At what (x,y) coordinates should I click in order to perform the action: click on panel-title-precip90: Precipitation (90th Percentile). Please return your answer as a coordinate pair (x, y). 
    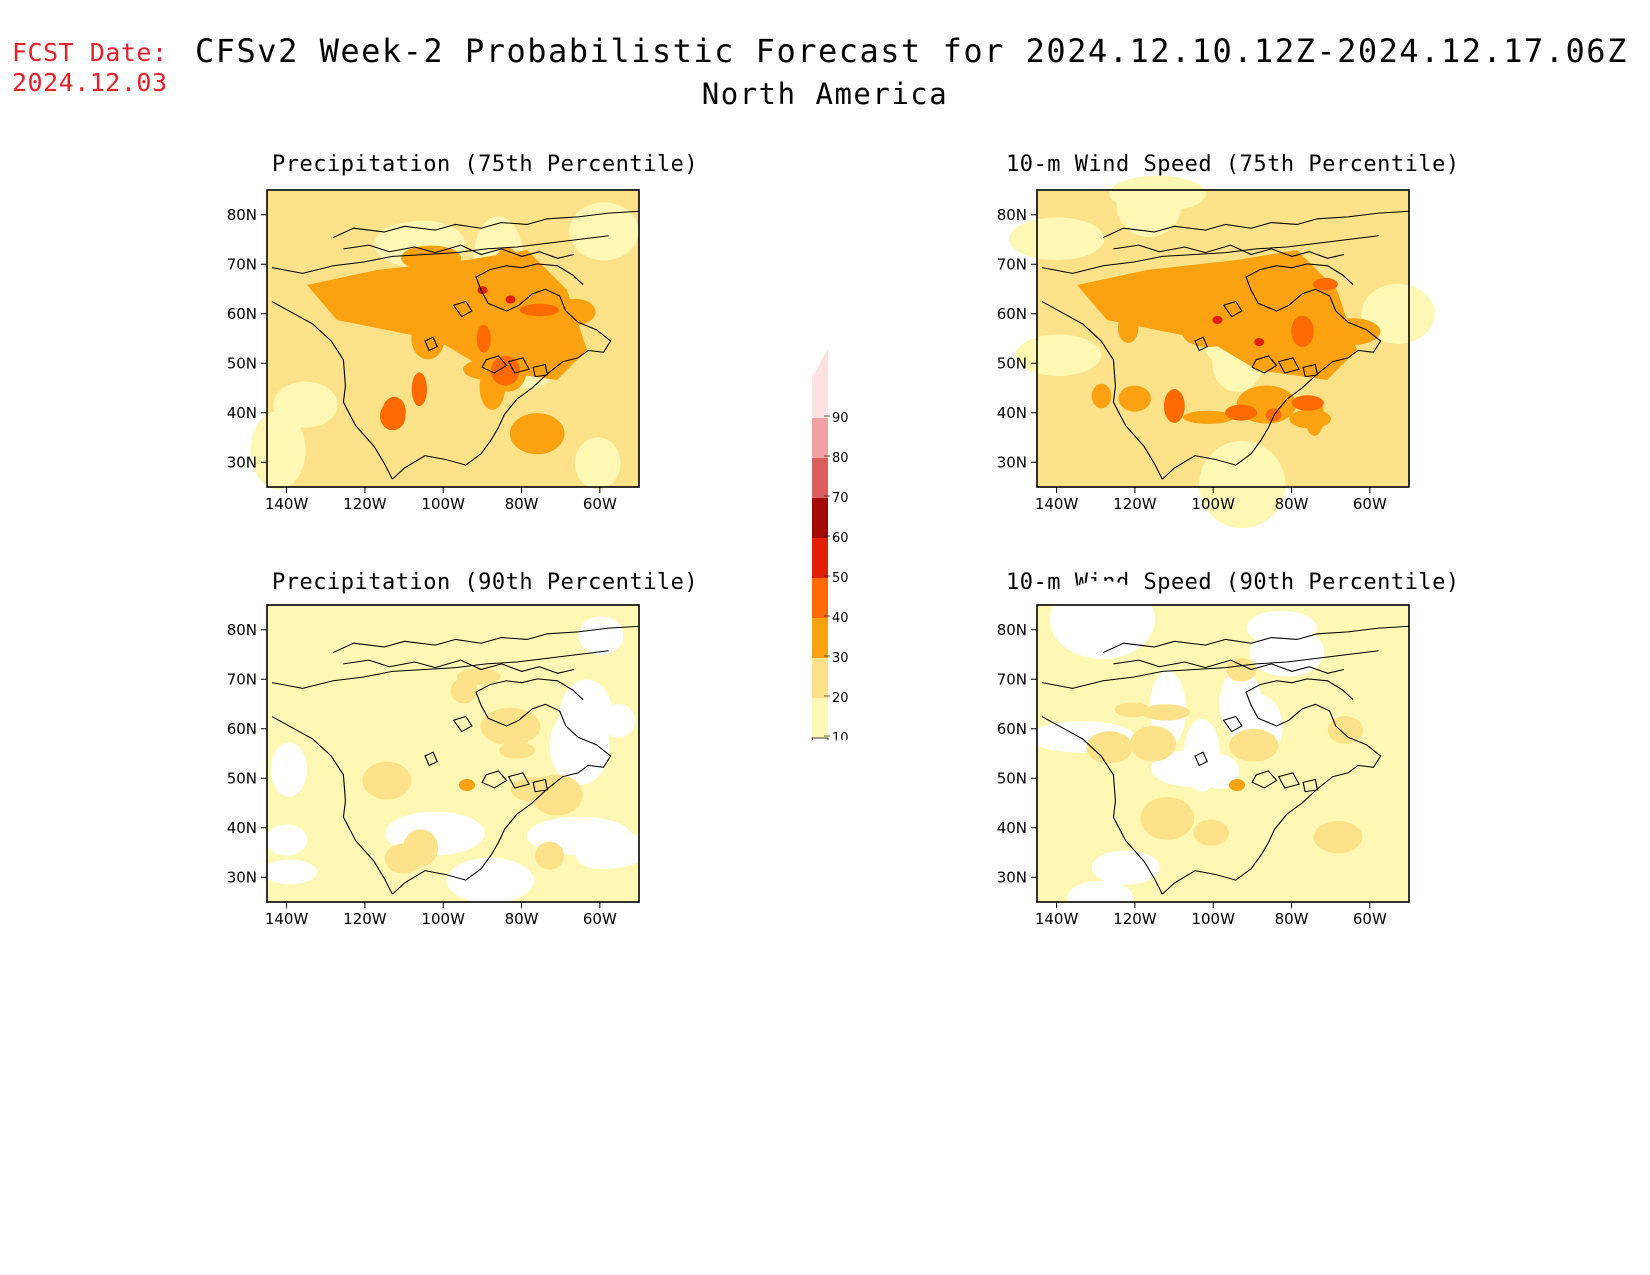
    Looking at the image, I should click on (485, 582).